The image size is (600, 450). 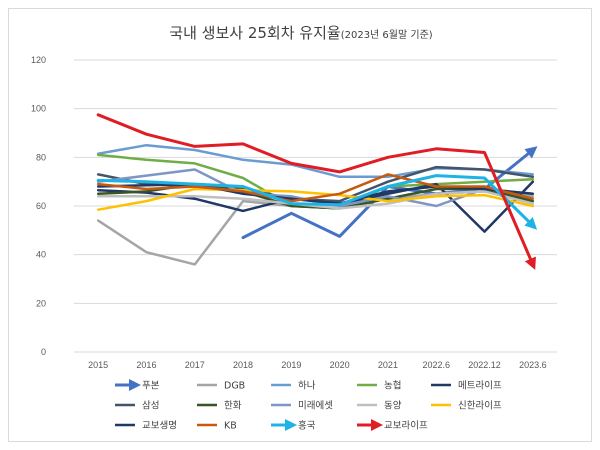 What do you see at coordinates (340, 365) in the screenshot?
I see `x-tick-label: 2020` at bounding box center [340, 365].